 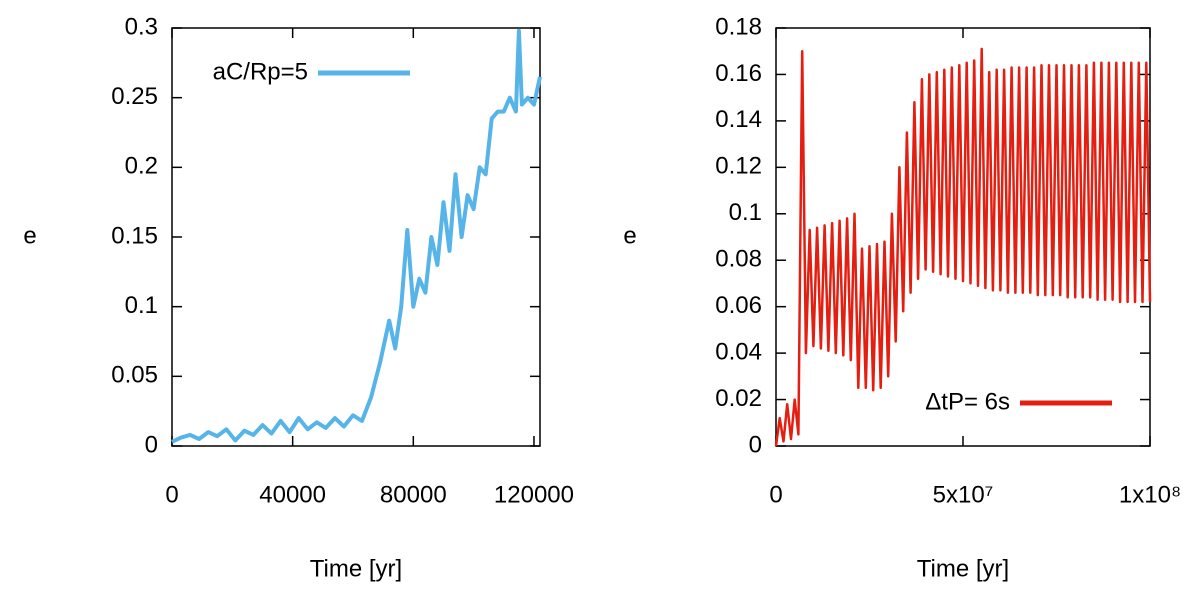 What do you see at coordinates (1150, 494) in the screenshot?
I see `x-tick-label: 1x10⁸` at bounding box center [1150, 494].